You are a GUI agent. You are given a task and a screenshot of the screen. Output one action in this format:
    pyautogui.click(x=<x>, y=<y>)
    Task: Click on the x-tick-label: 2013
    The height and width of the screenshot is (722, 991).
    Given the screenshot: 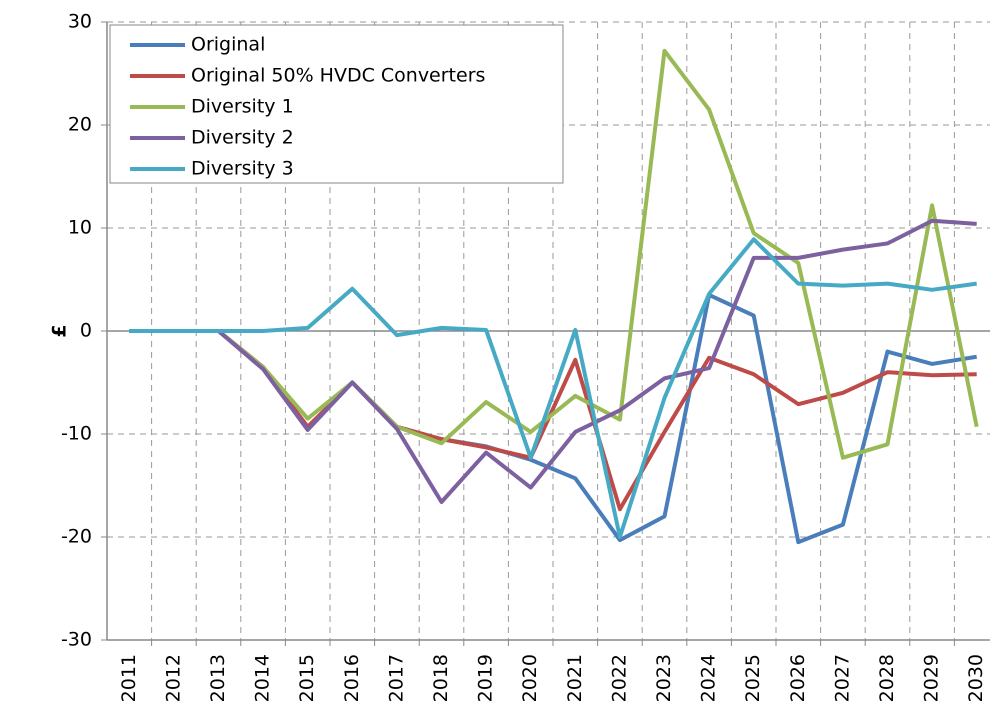 What is the action you would take?
    pyautogui.click(x=218, y=678)
    